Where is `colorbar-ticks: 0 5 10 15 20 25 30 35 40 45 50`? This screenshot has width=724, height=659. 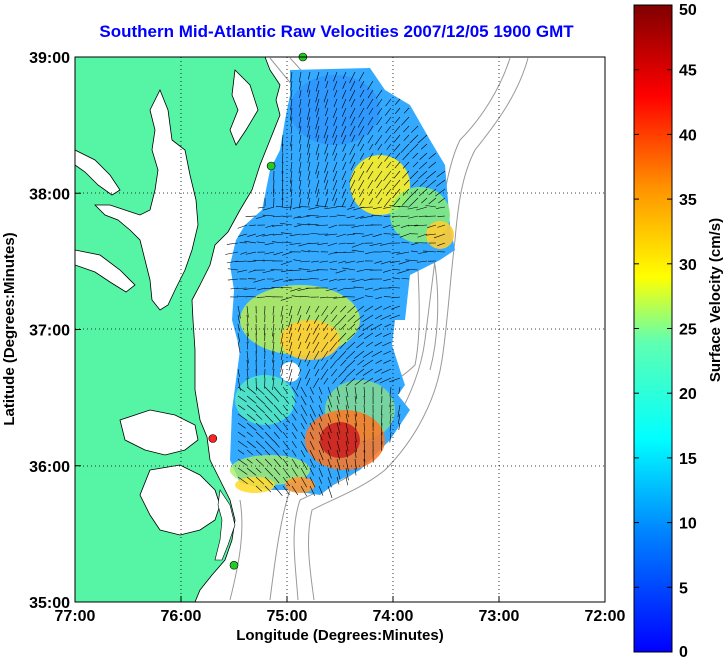 colorbar-ticks: 0 5 10 15 20 25 30 35 40 45 50 is located at coordinates (665, 330).